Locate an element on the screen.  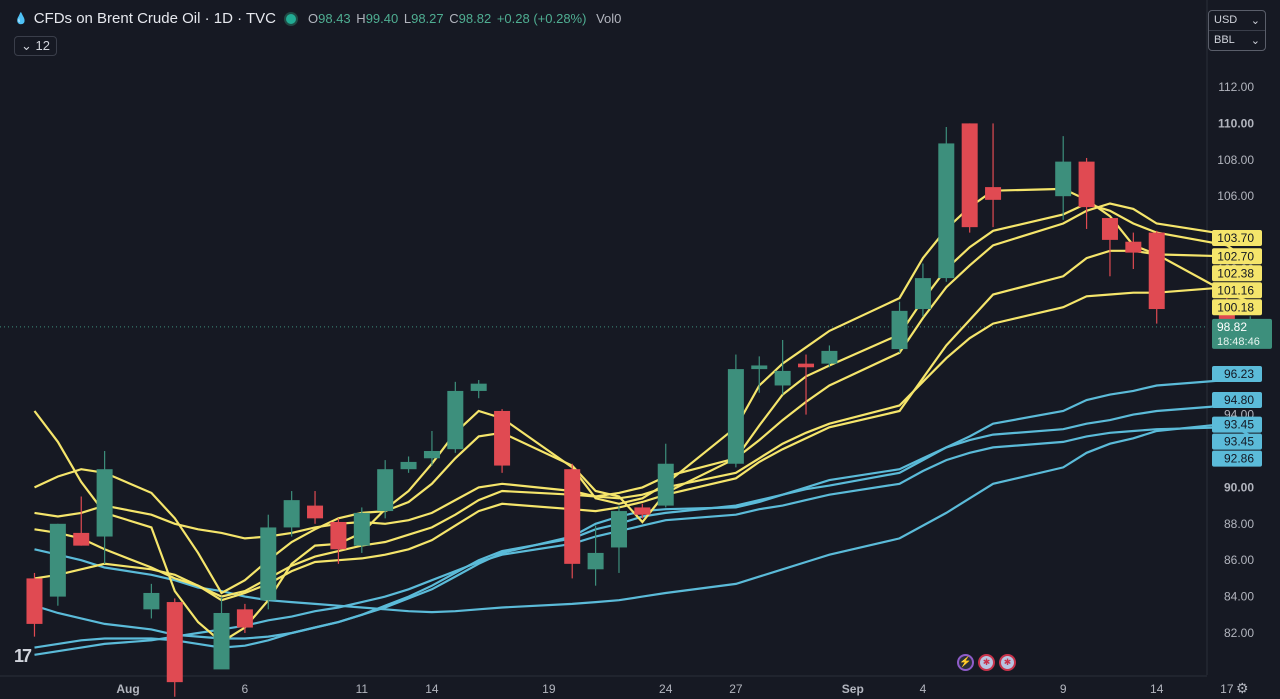
indicators-collapse-button: ⌄ 12 is located at coordinates (35, 46).